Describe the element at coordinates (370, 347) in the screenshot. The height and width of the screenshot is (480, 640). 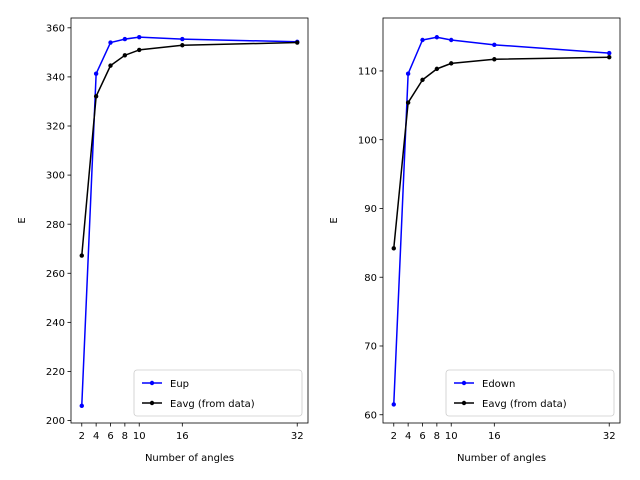
I see `y-tick-label: 70` at that location.